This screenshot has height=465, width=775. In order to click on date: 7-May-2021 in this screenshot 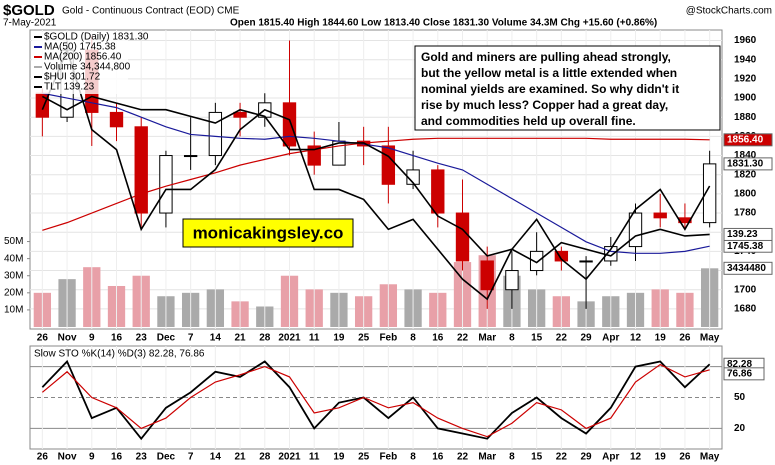, I will do `click(30, 23)`.